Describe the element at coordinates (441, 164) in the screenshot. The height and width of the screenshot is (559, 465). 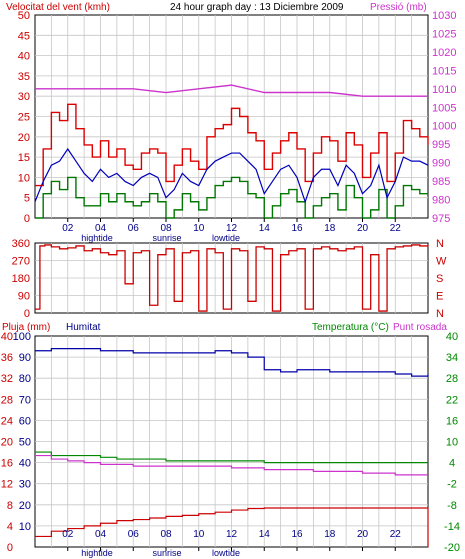
I see `pressure-tick-990: 990` at that location.